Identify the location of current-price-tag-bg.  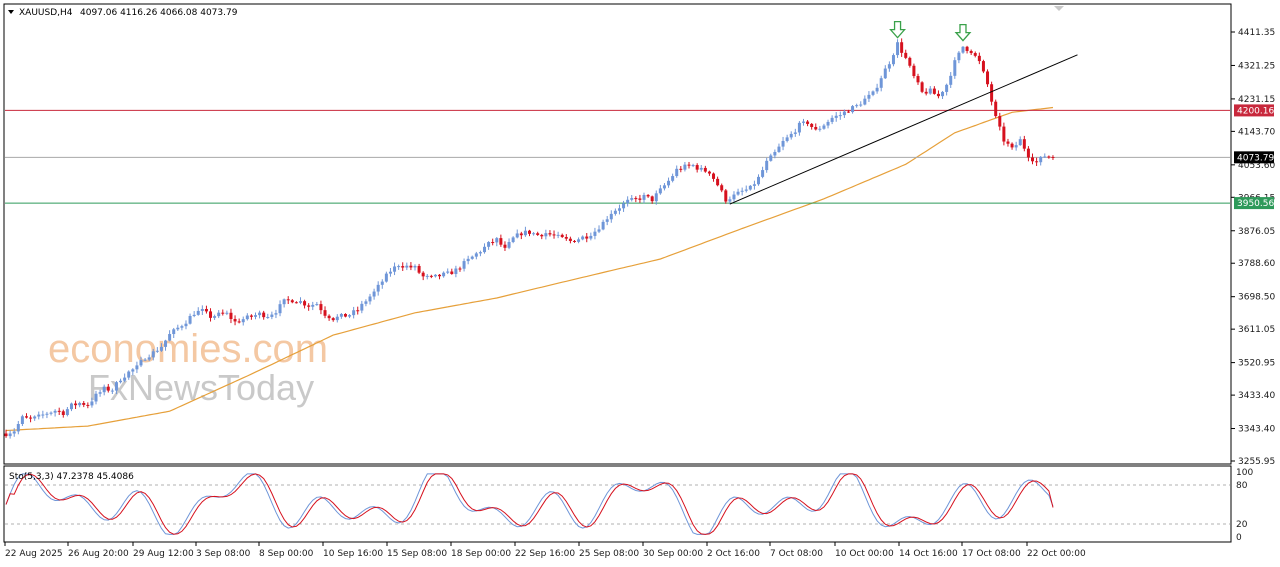
(1254, 157).